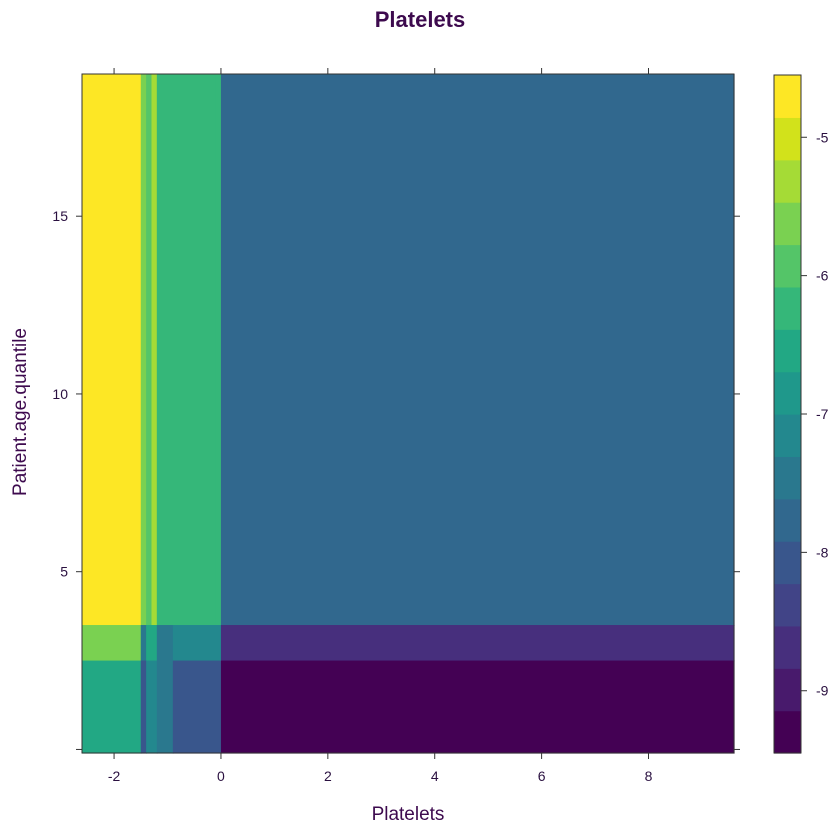 The height and width of the screenshot is (840, 840). I want to click on y-axis-label: Patient.age.quantile, so click(20, 412).